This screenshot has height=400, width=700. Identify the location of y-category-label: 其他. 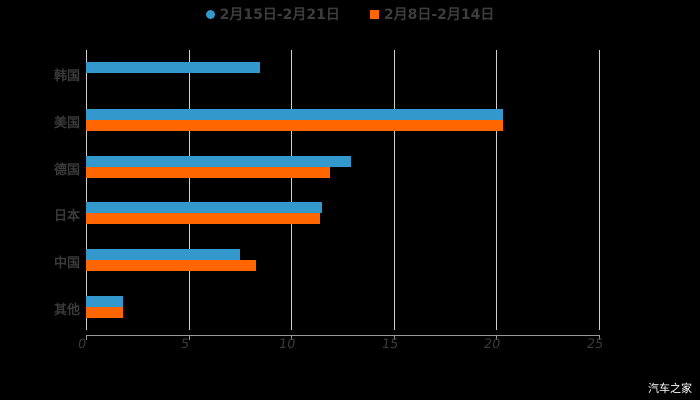
(66, 310).